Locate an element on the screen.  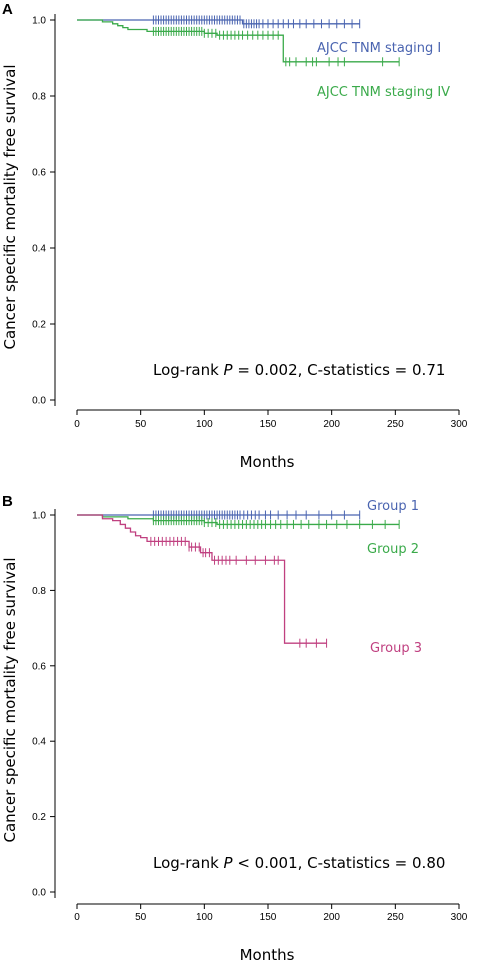
stat-rest: < 0.001, C-statistics = 0.80 is located at coordinates (339, 863).